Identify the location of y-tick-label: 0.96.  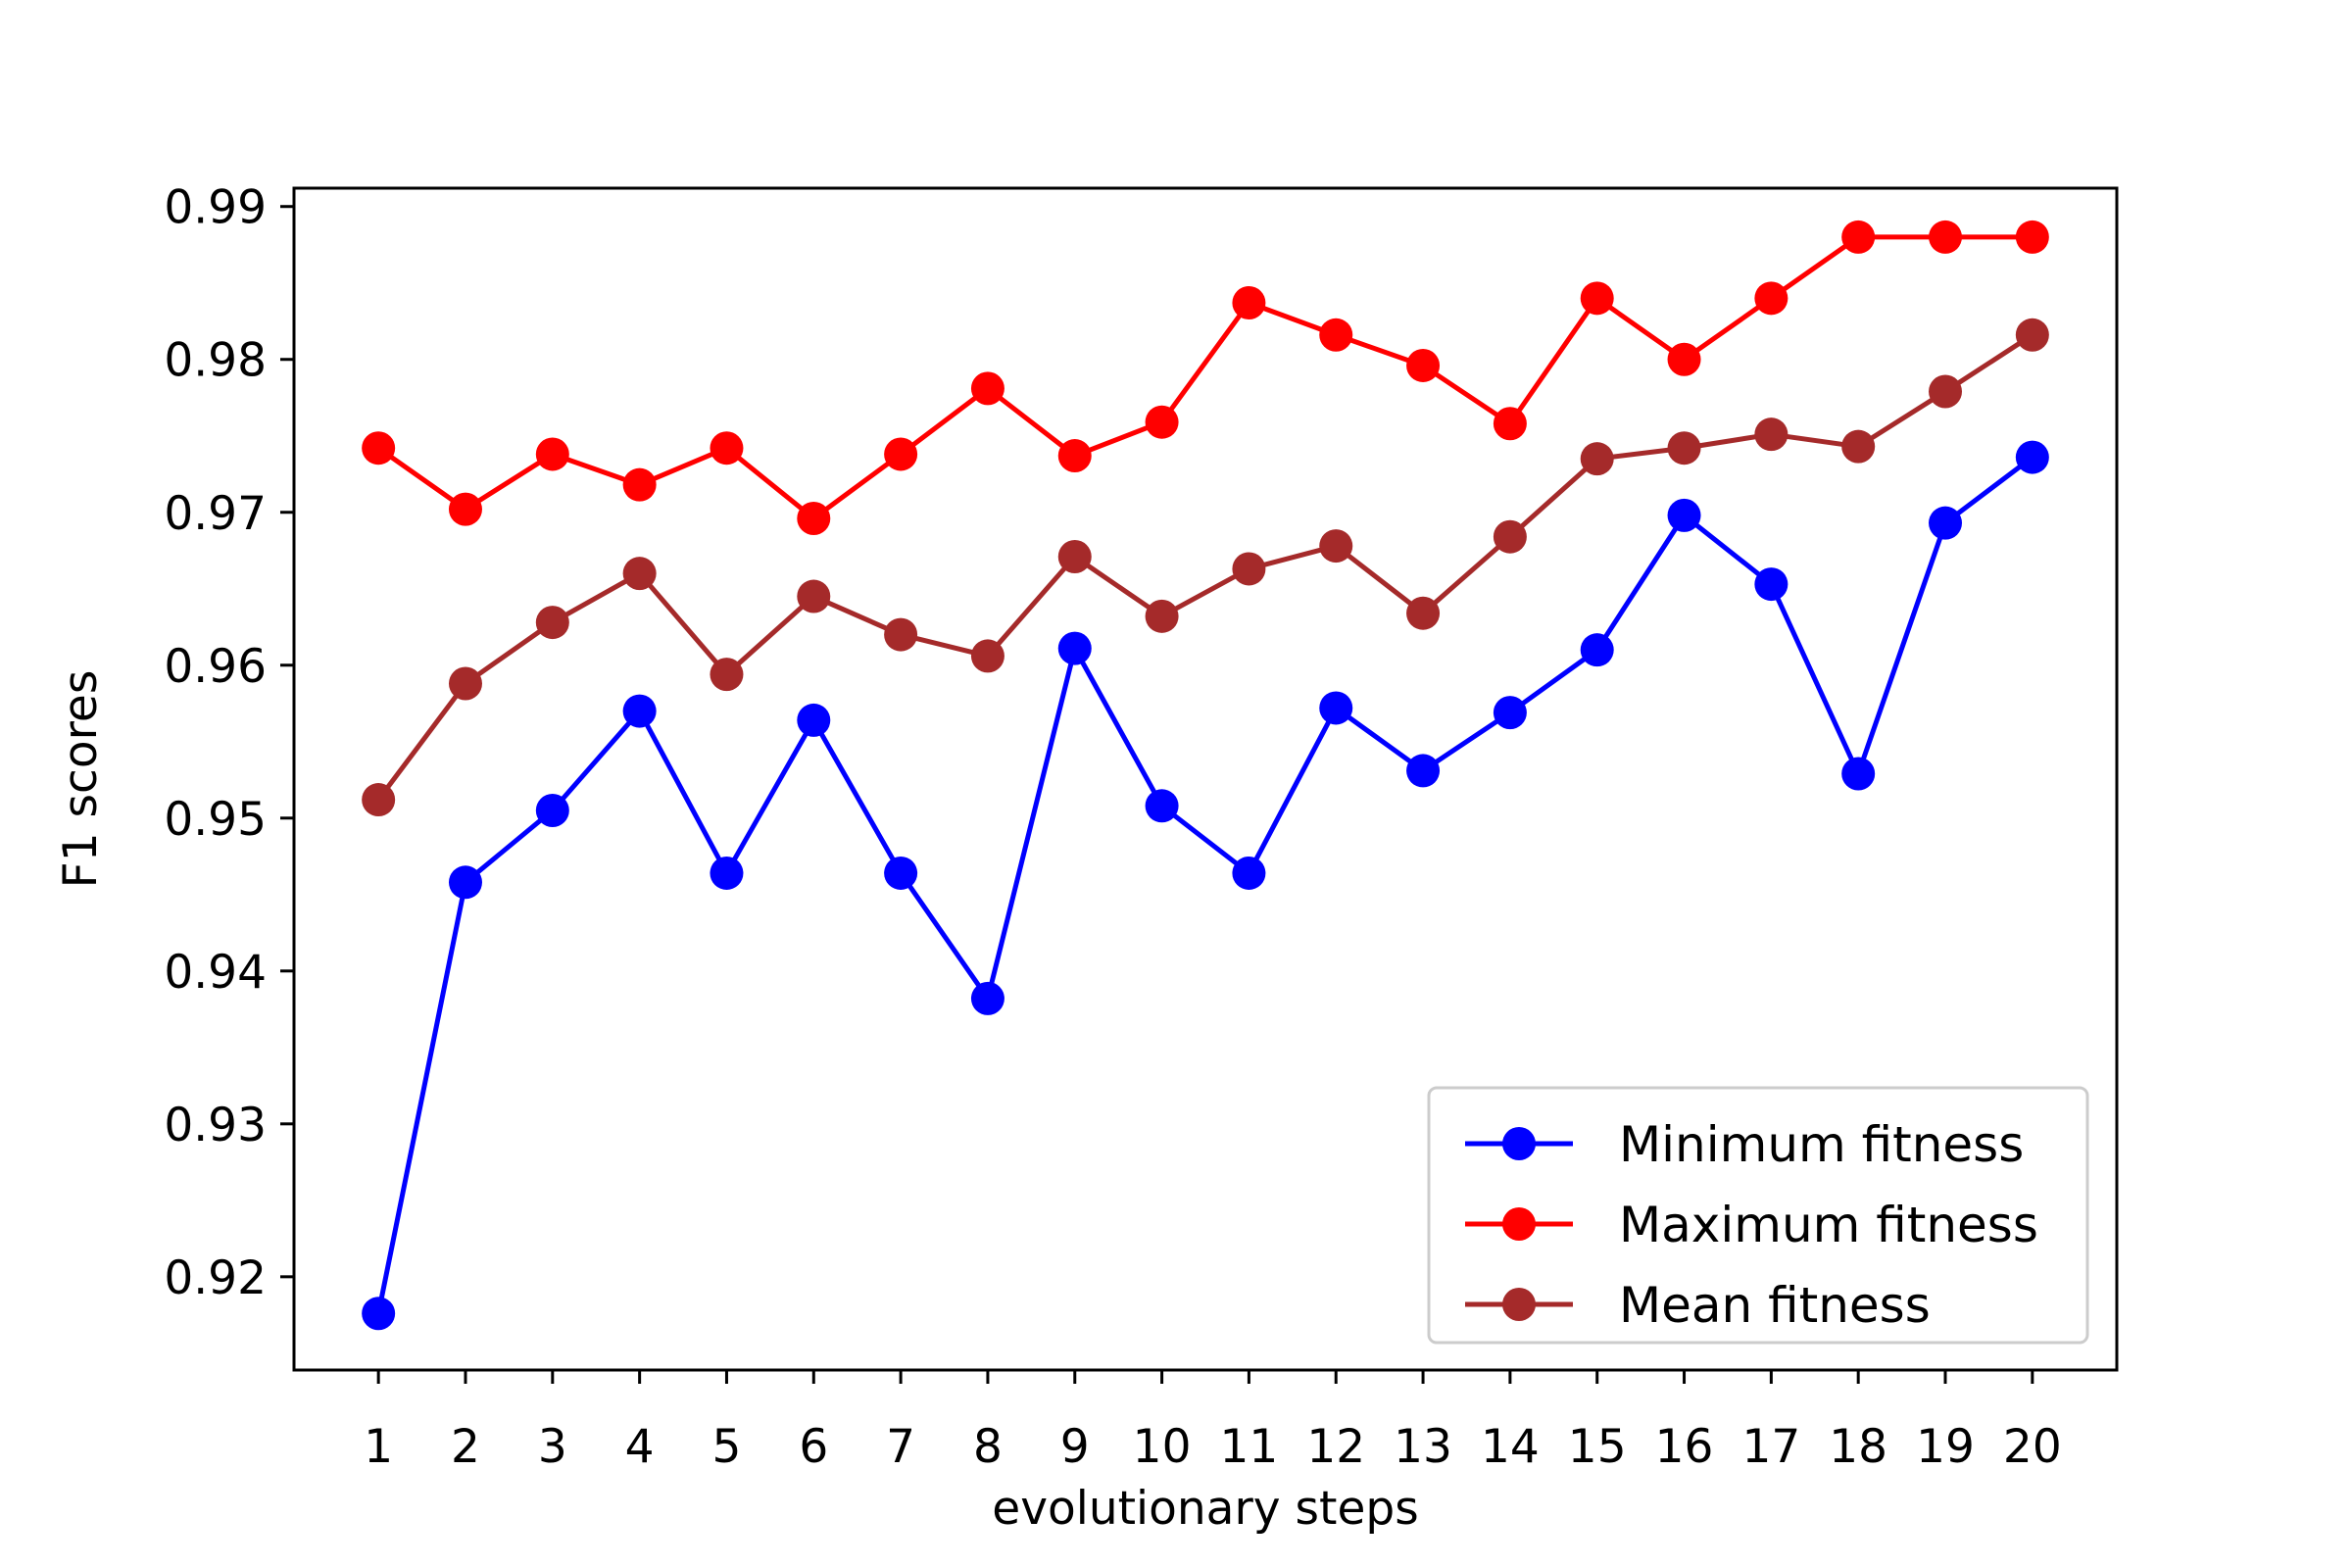
(215, 667).